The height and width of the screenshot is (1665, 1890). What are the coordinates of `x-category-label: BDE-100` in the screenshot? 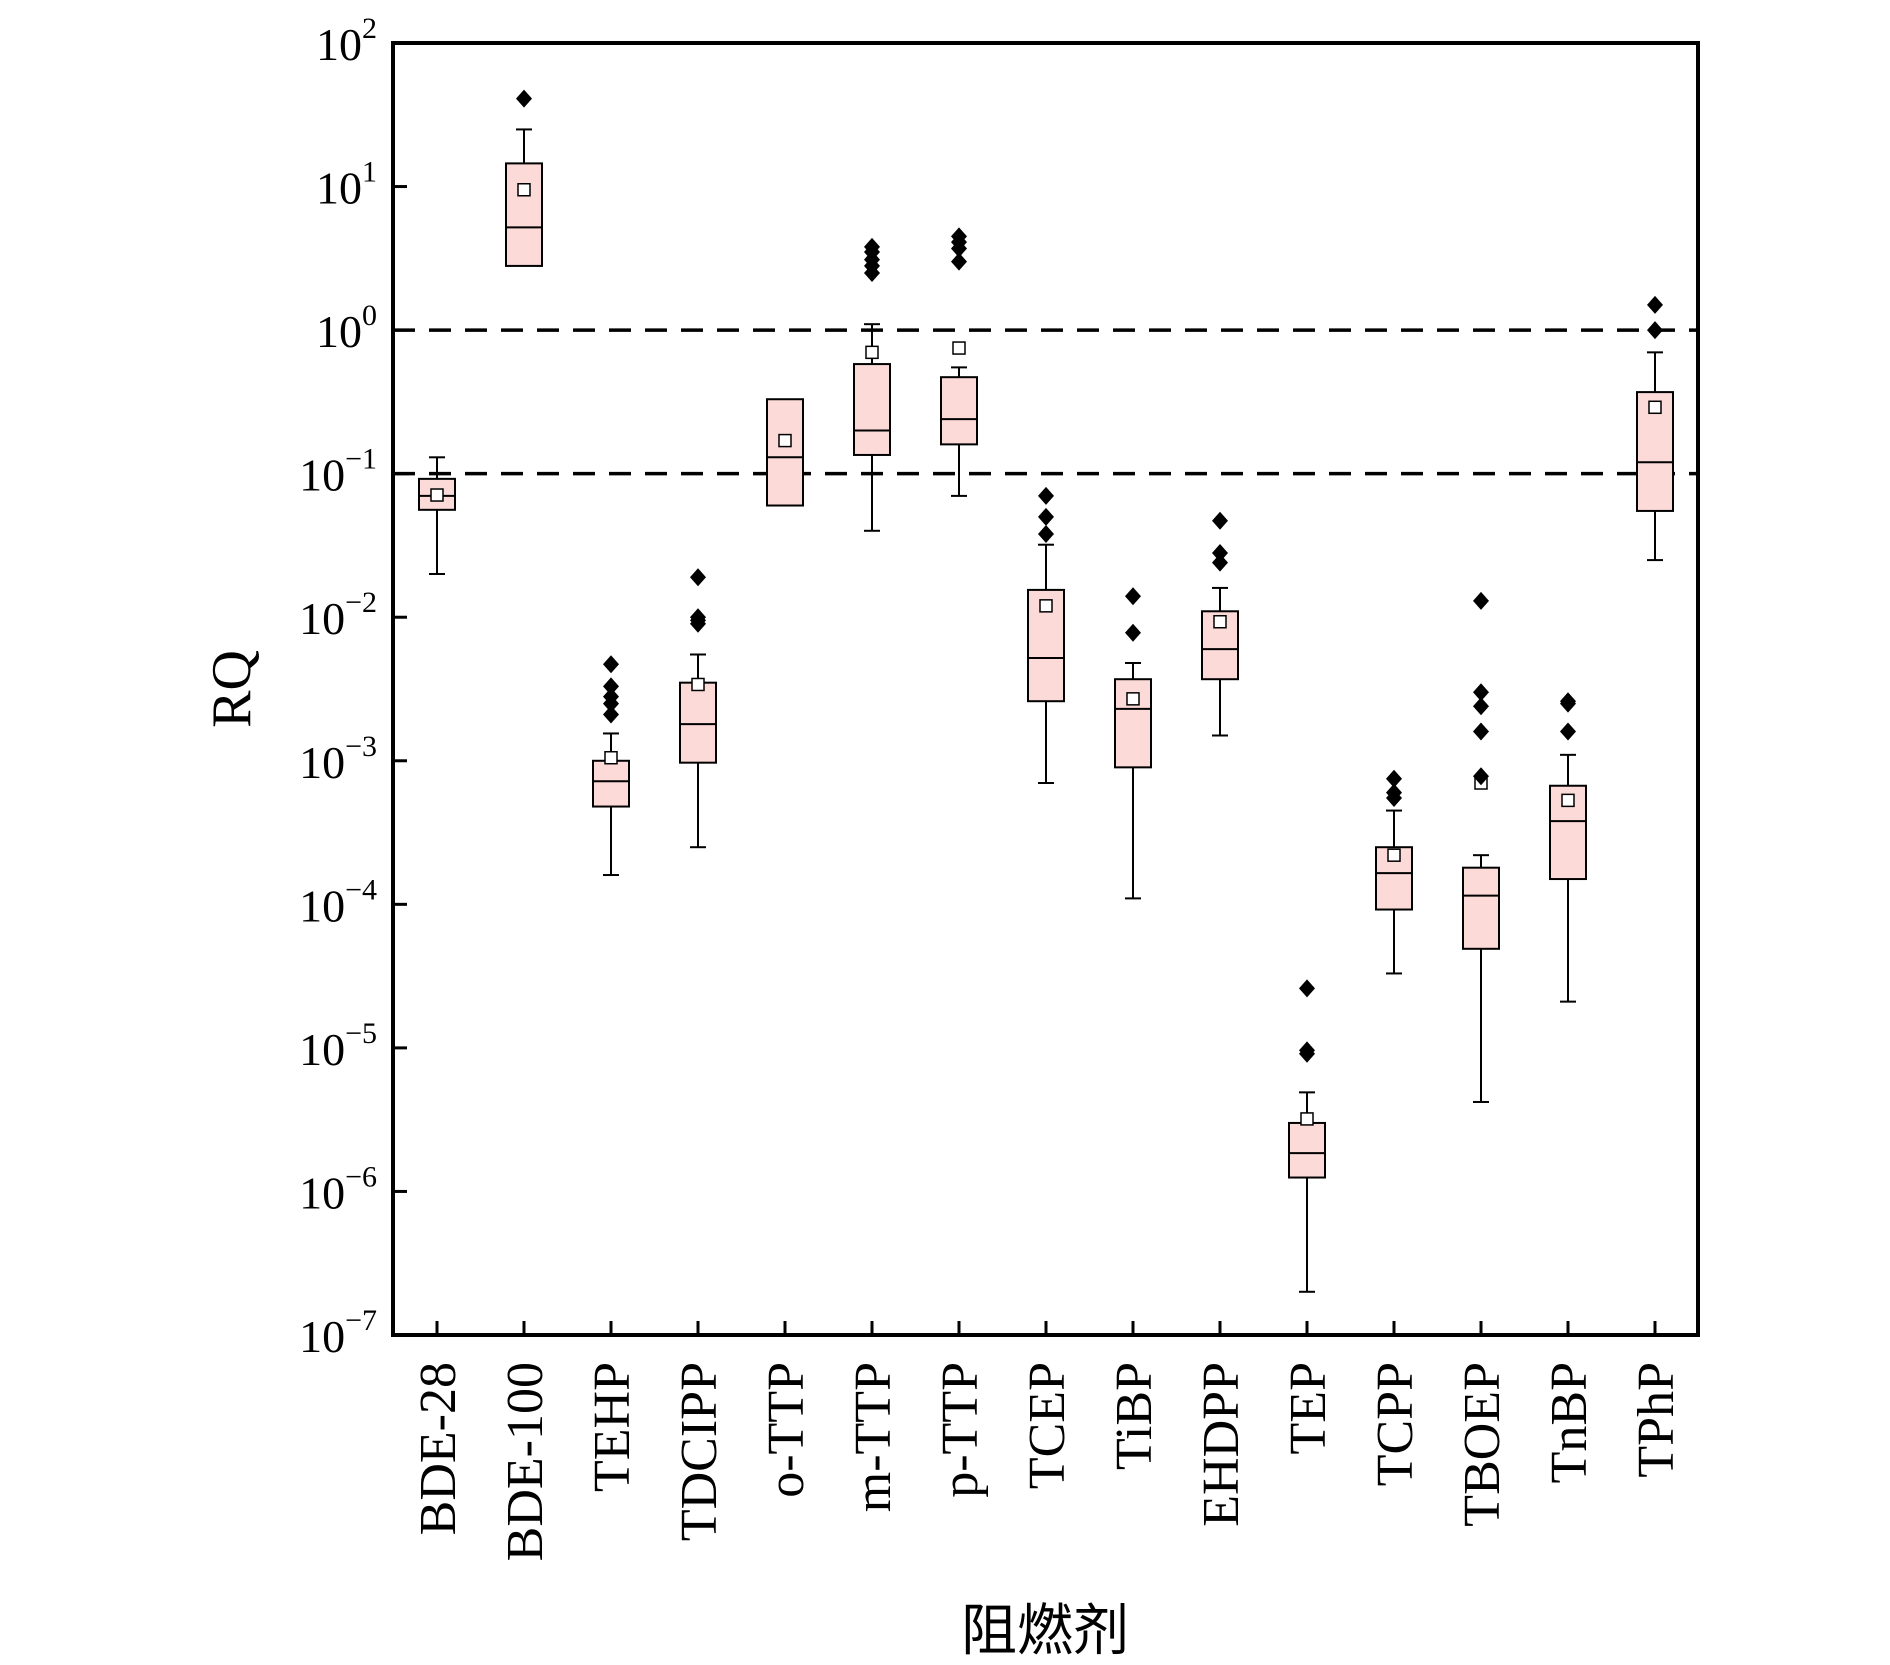 It's located at (525, 1461).